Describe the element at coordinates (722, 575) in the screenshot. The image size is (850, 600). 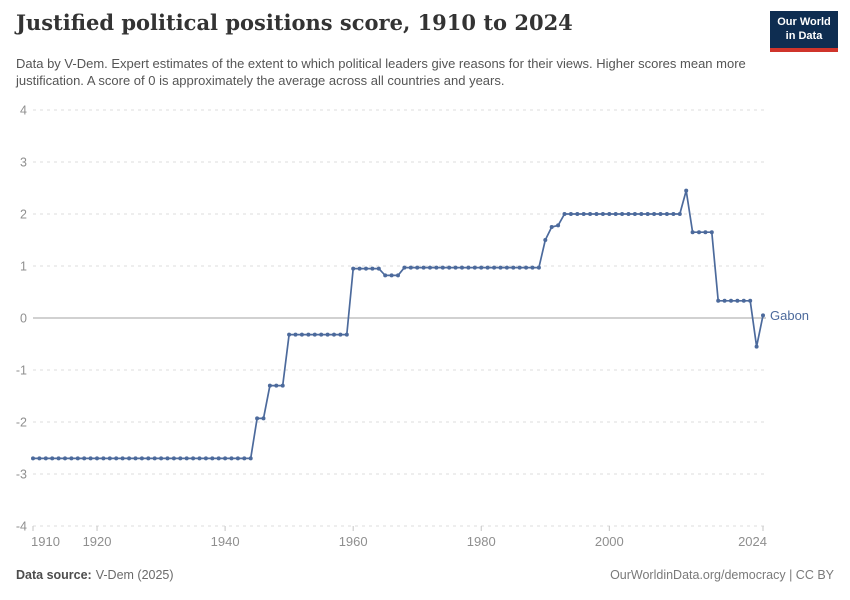
I see `credit-link: OurWorldinData.org/democracy | CC BY` at that location.